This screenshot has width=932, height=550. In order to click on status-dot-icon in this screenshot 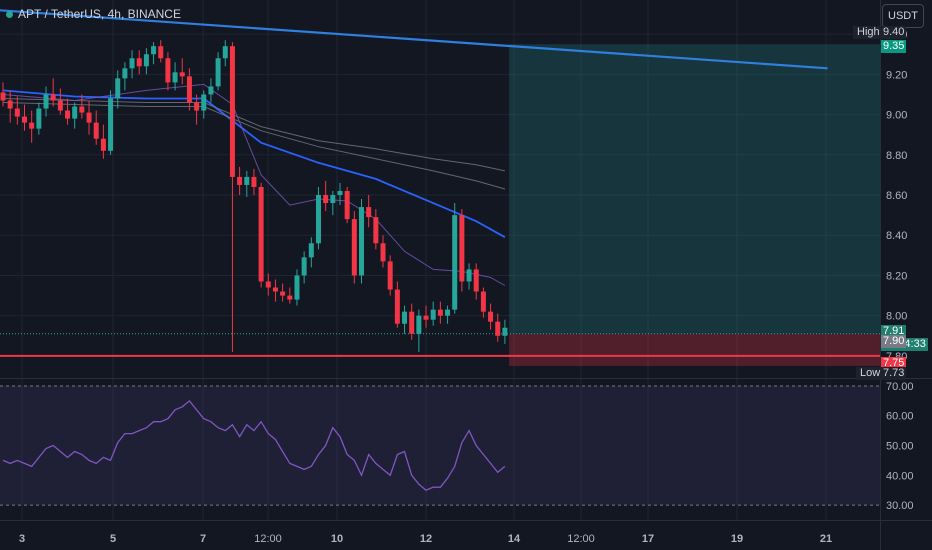, I will do `click(9, 14)`.